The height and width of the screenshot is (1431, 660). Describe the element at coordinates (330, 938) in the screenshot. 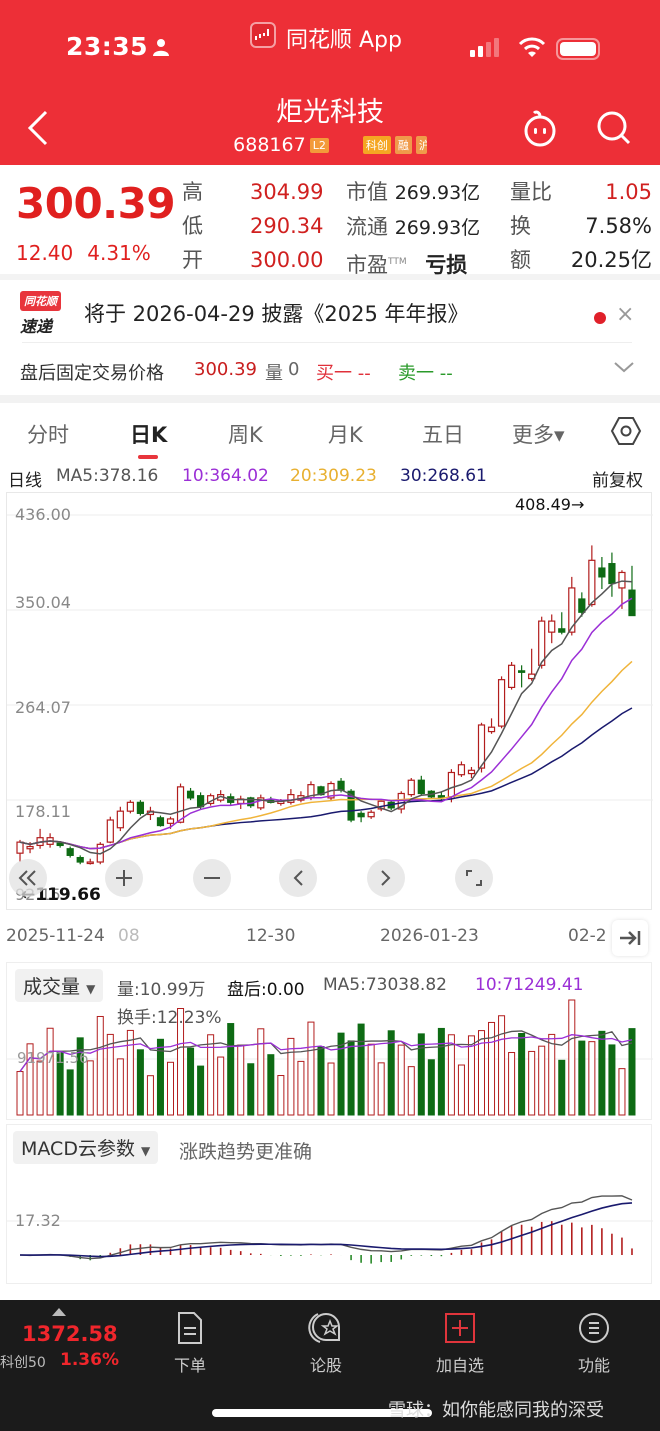

I see `x-axis: 2025-11-24 08 12-30 2026-01-23 02-2` at that location.